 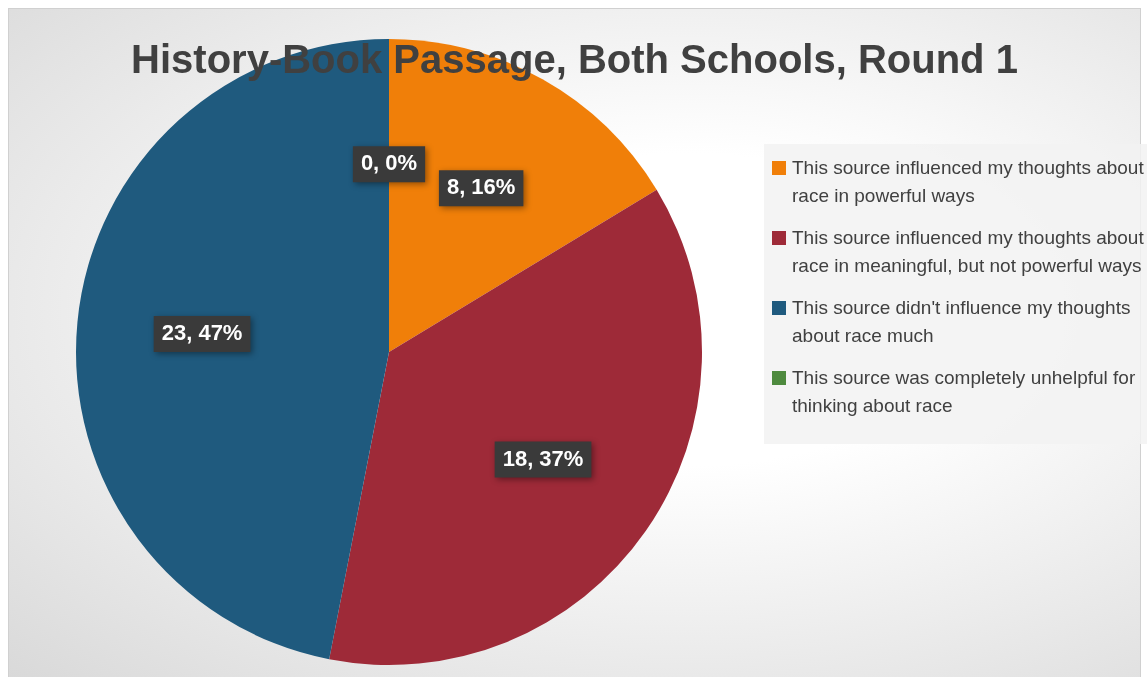 I want to click on data-label: 23, 47%, so click(x=202, y=333).